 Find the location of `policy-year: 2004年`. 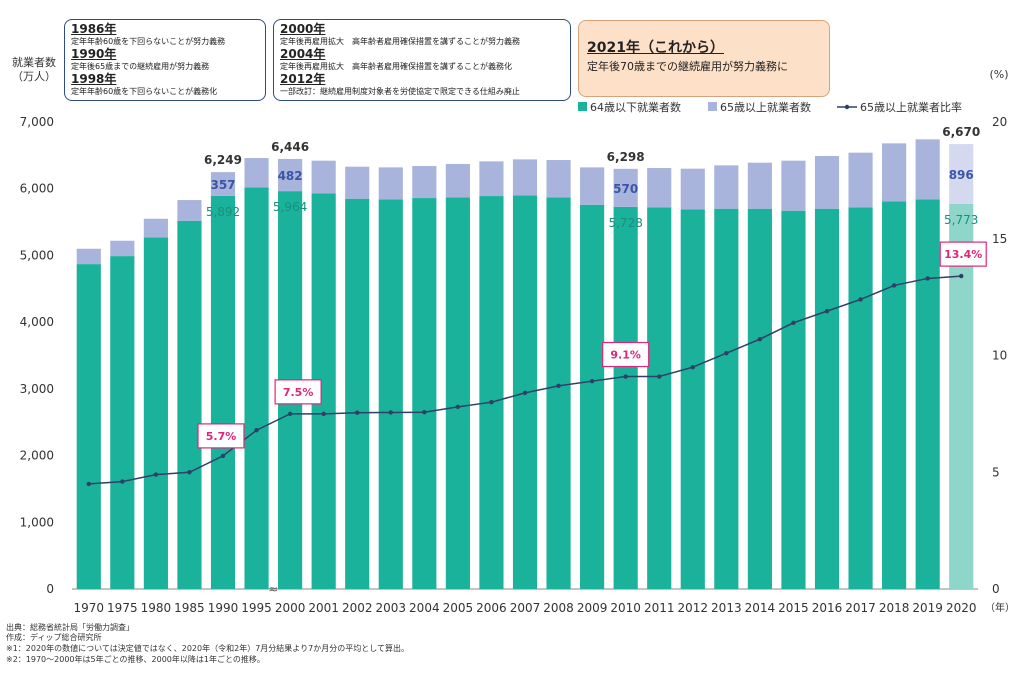

policy-year: 2004年 is located at coordinates (303, 54).